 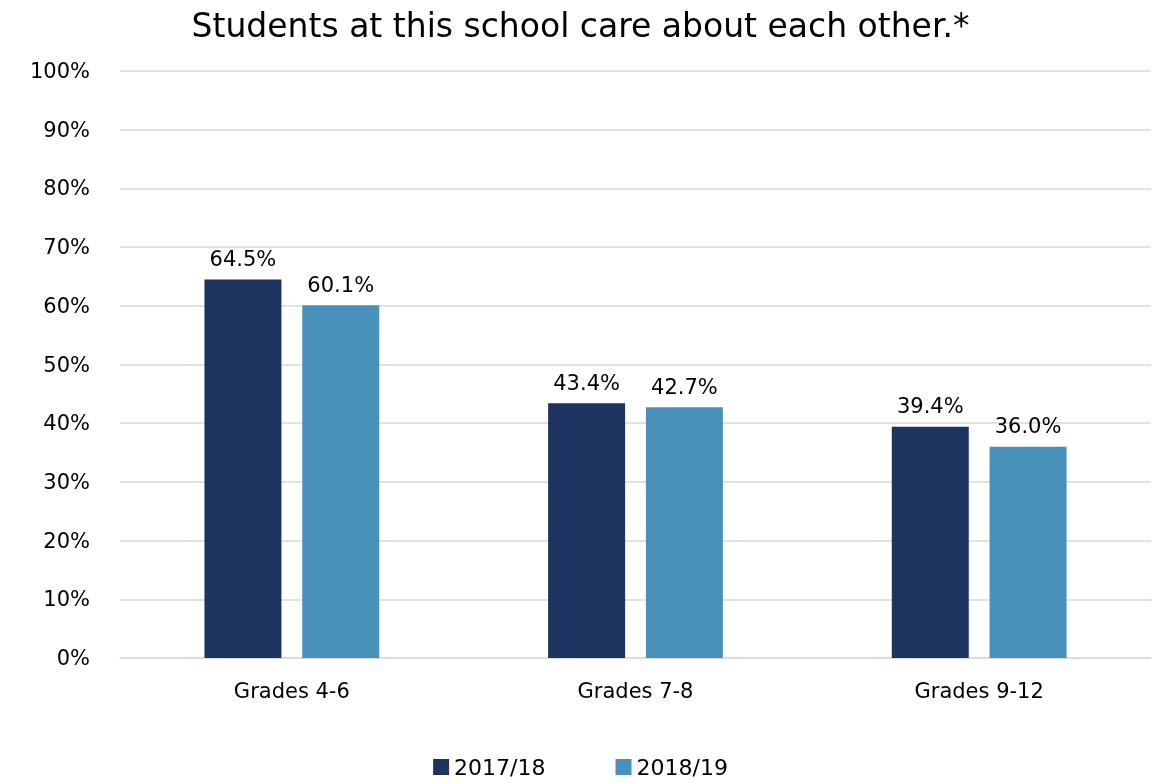 I want to click on y-tick-label: 40%, so click(x=66, y=423).